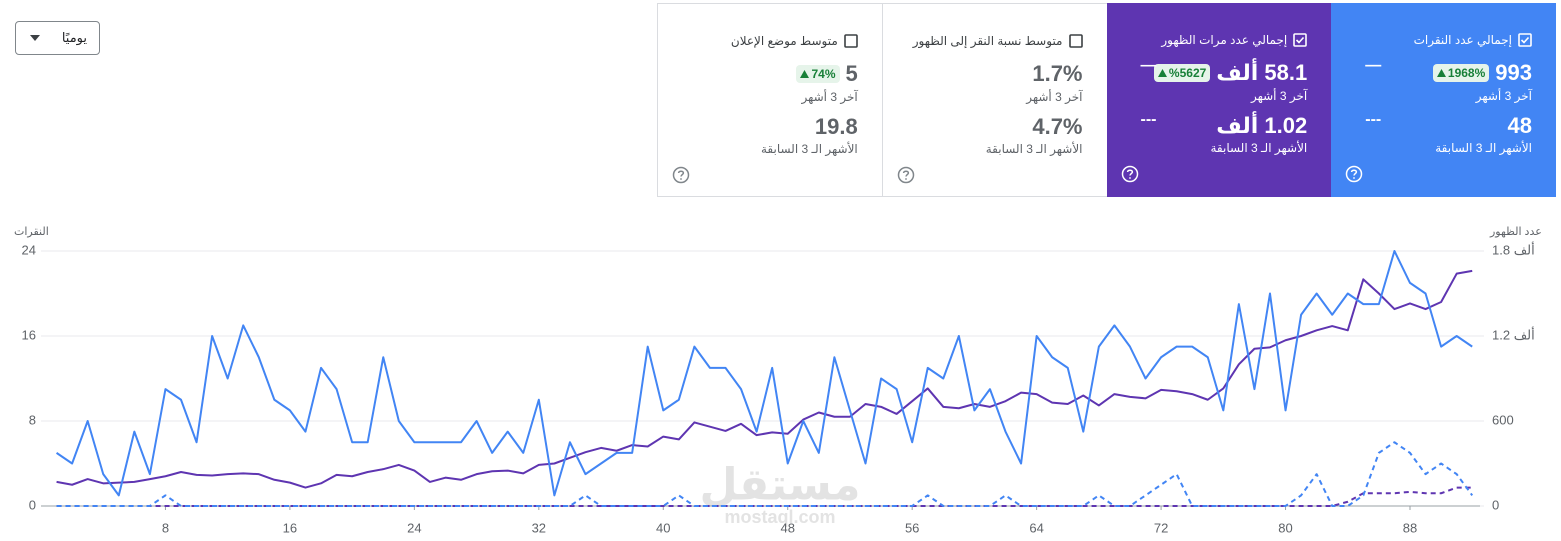  I want to click on value-row: 58.1 ألف %5627, so click(1230, 73).